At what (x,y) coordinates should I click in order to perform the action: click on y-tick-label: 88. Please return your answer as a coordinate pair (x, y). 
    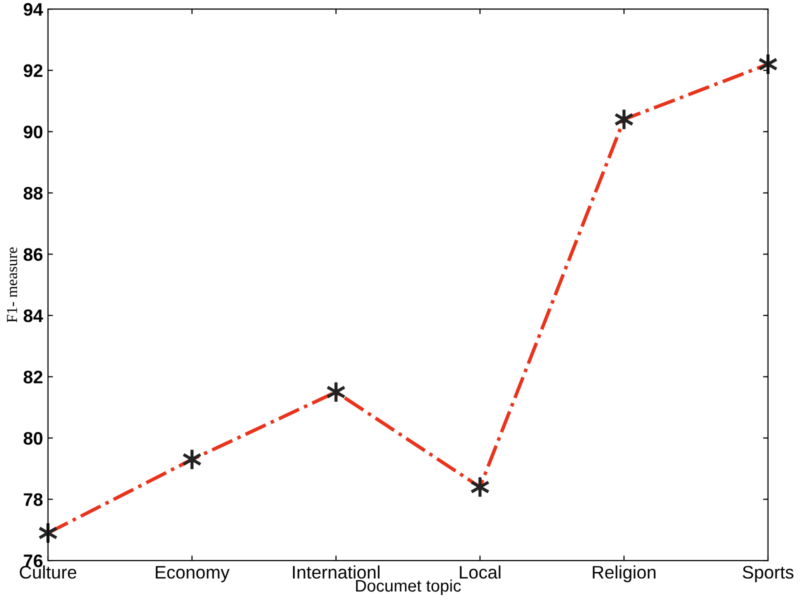
    Looking at the image, I should click on (33, 193).